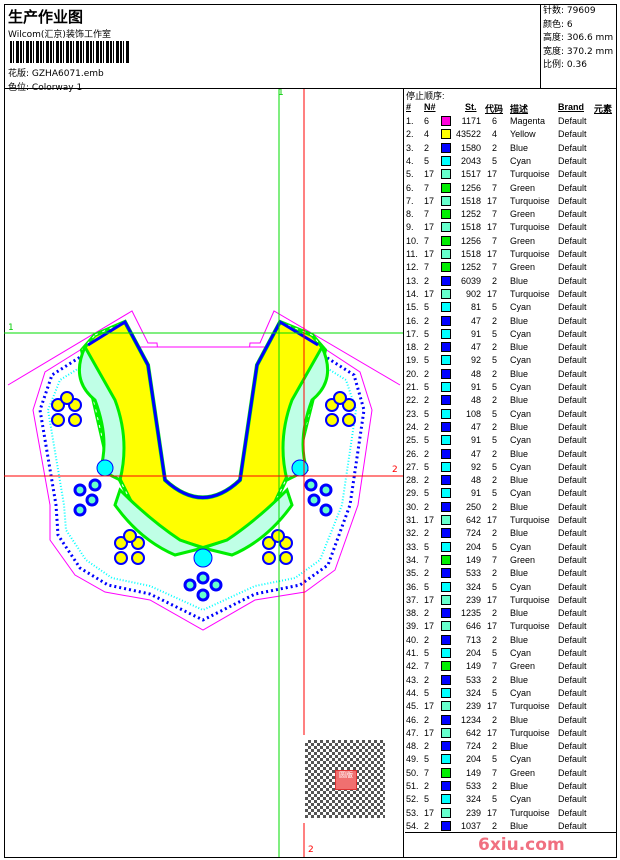  Describe the element at coordinates (59, 35) in the screenshot. I see `company-name: Wilcom(汇京)装饰工作室` at that location.